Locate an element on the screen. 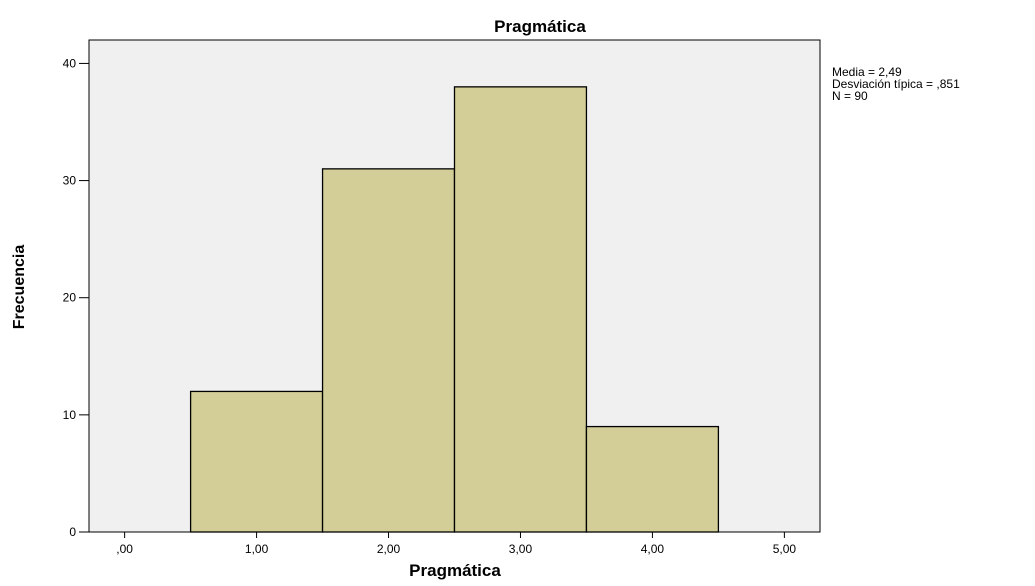 The width and height of the screenshot is (1035, 586). y-tick-label-3: 30 is located at coordinates (70, 181).